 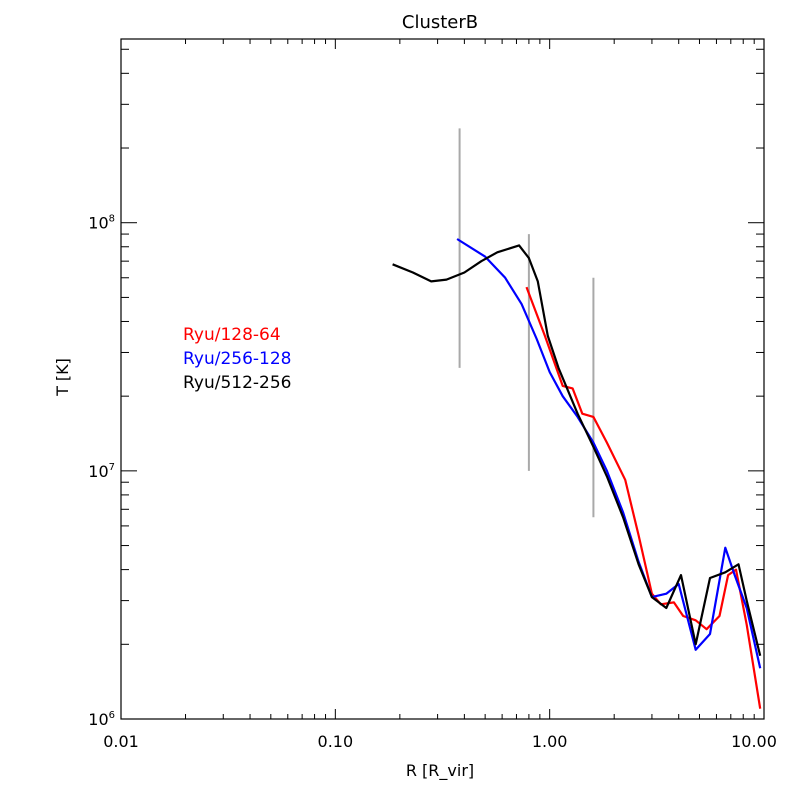 What do you see at coordinates (440, 771) in the screenshot?
I see `x-axis-title: R [R_vir]` at bounding box center [440, 771].